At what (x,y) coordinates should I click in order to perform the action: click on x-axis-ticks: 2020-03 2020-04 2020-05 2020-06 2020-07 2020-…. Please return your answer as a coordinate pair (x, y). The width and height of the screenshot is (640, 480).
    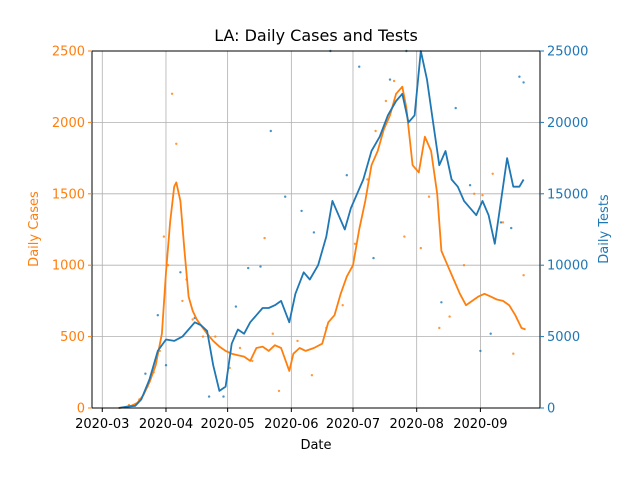
    Looking at the image, I should click on (291, 420).